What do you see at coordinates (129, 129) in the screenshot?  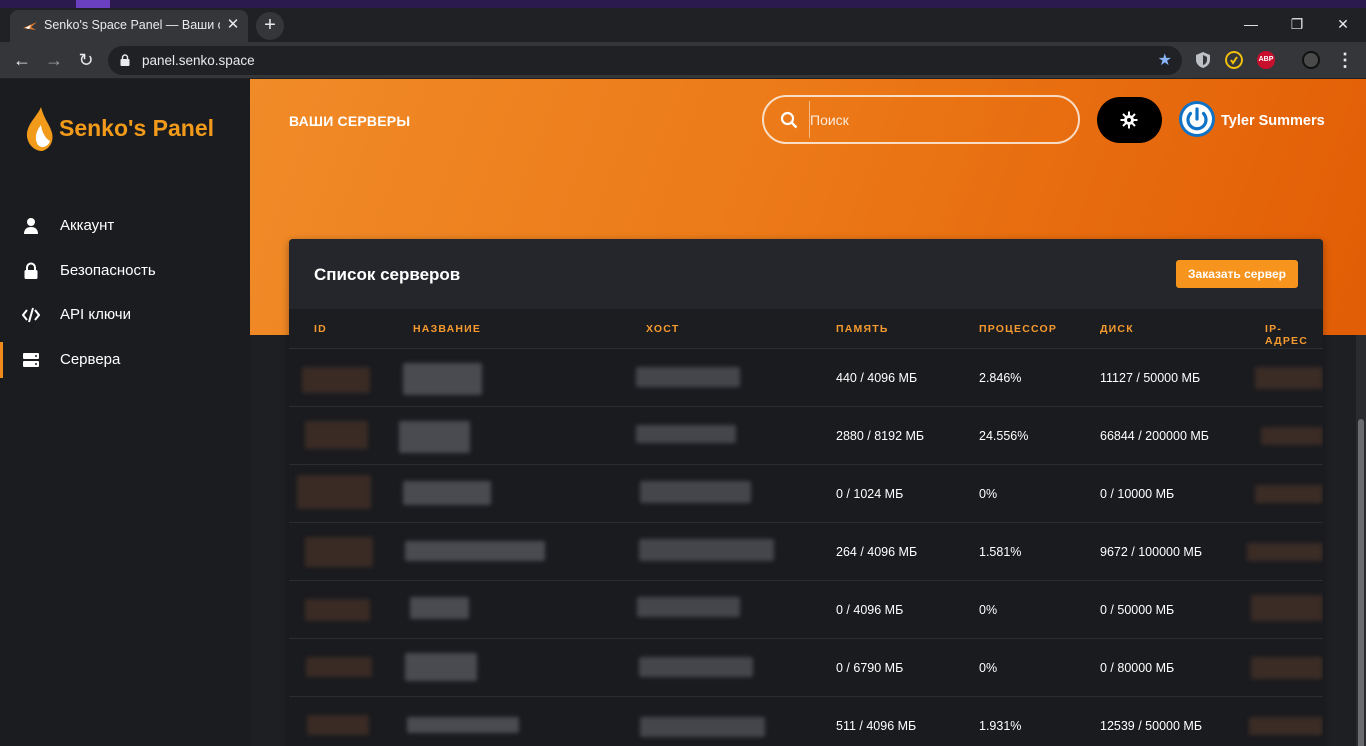 I see `brand-logo: Senko's Panel` at bounding box center [129, 129].